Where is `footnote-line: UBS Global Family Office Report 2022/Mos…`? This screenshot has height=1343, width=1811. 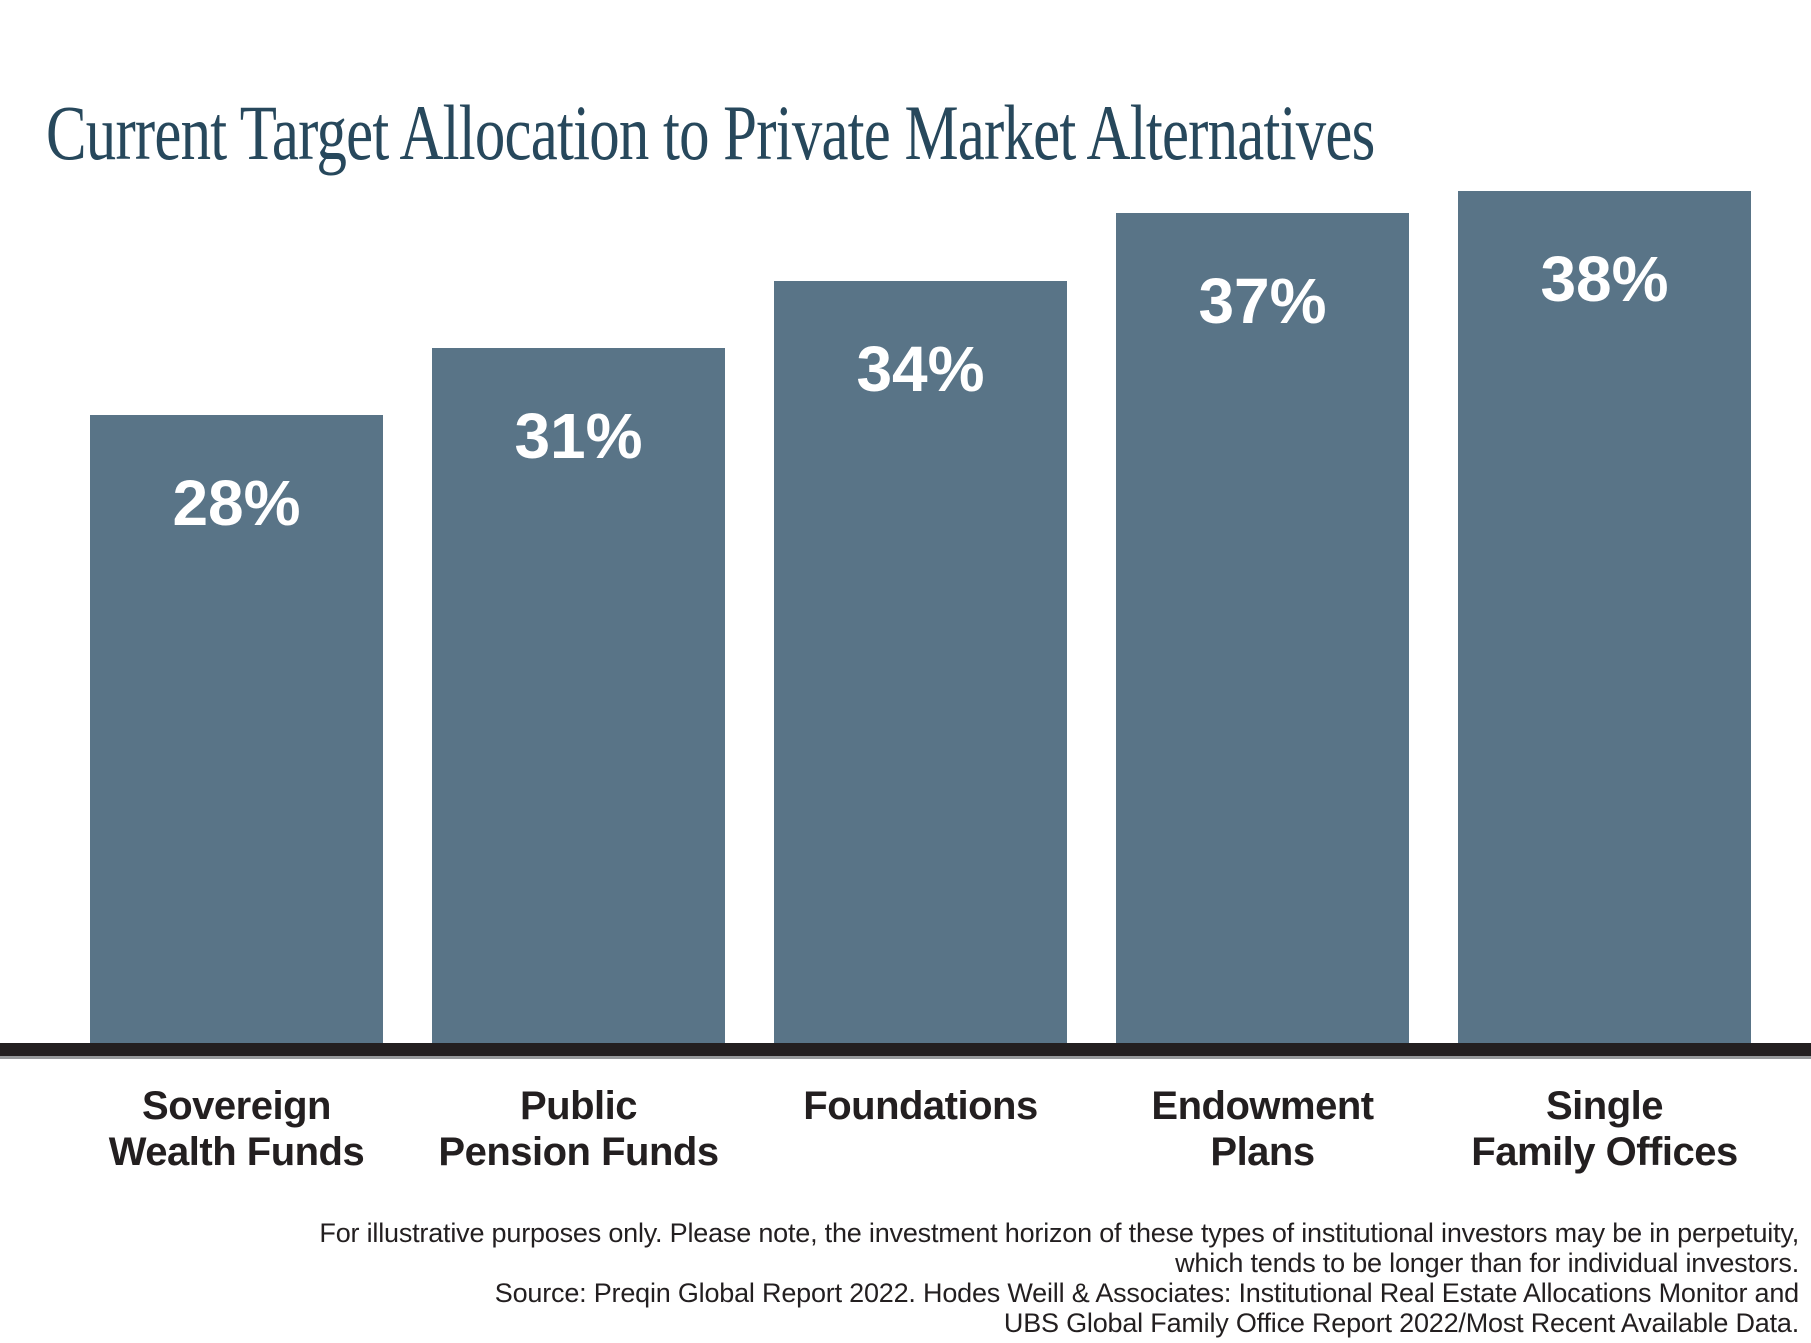 footnote-line: UBS Global Family Office Report 2022/Mos… is located at coordinates (1401, 1323).